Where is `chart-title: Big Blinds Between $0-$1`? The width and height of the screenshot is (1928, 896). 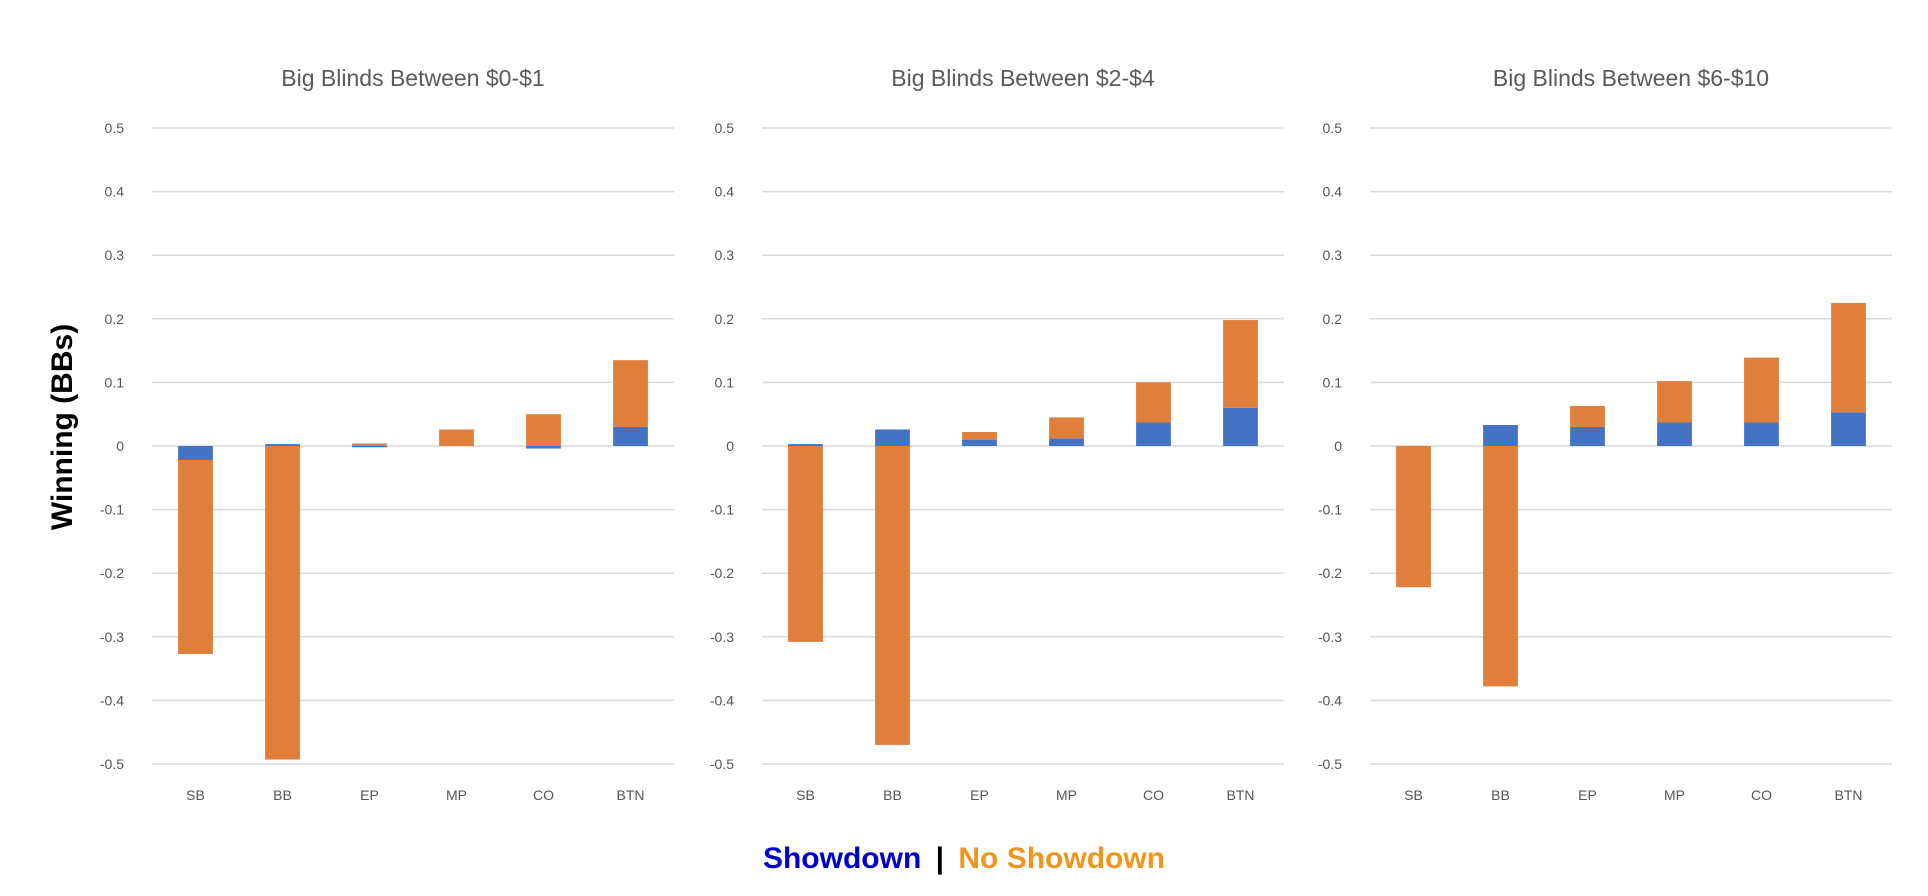
chart-title: Big Blinds Between $0-$1 is located at coordinates (412, 78).